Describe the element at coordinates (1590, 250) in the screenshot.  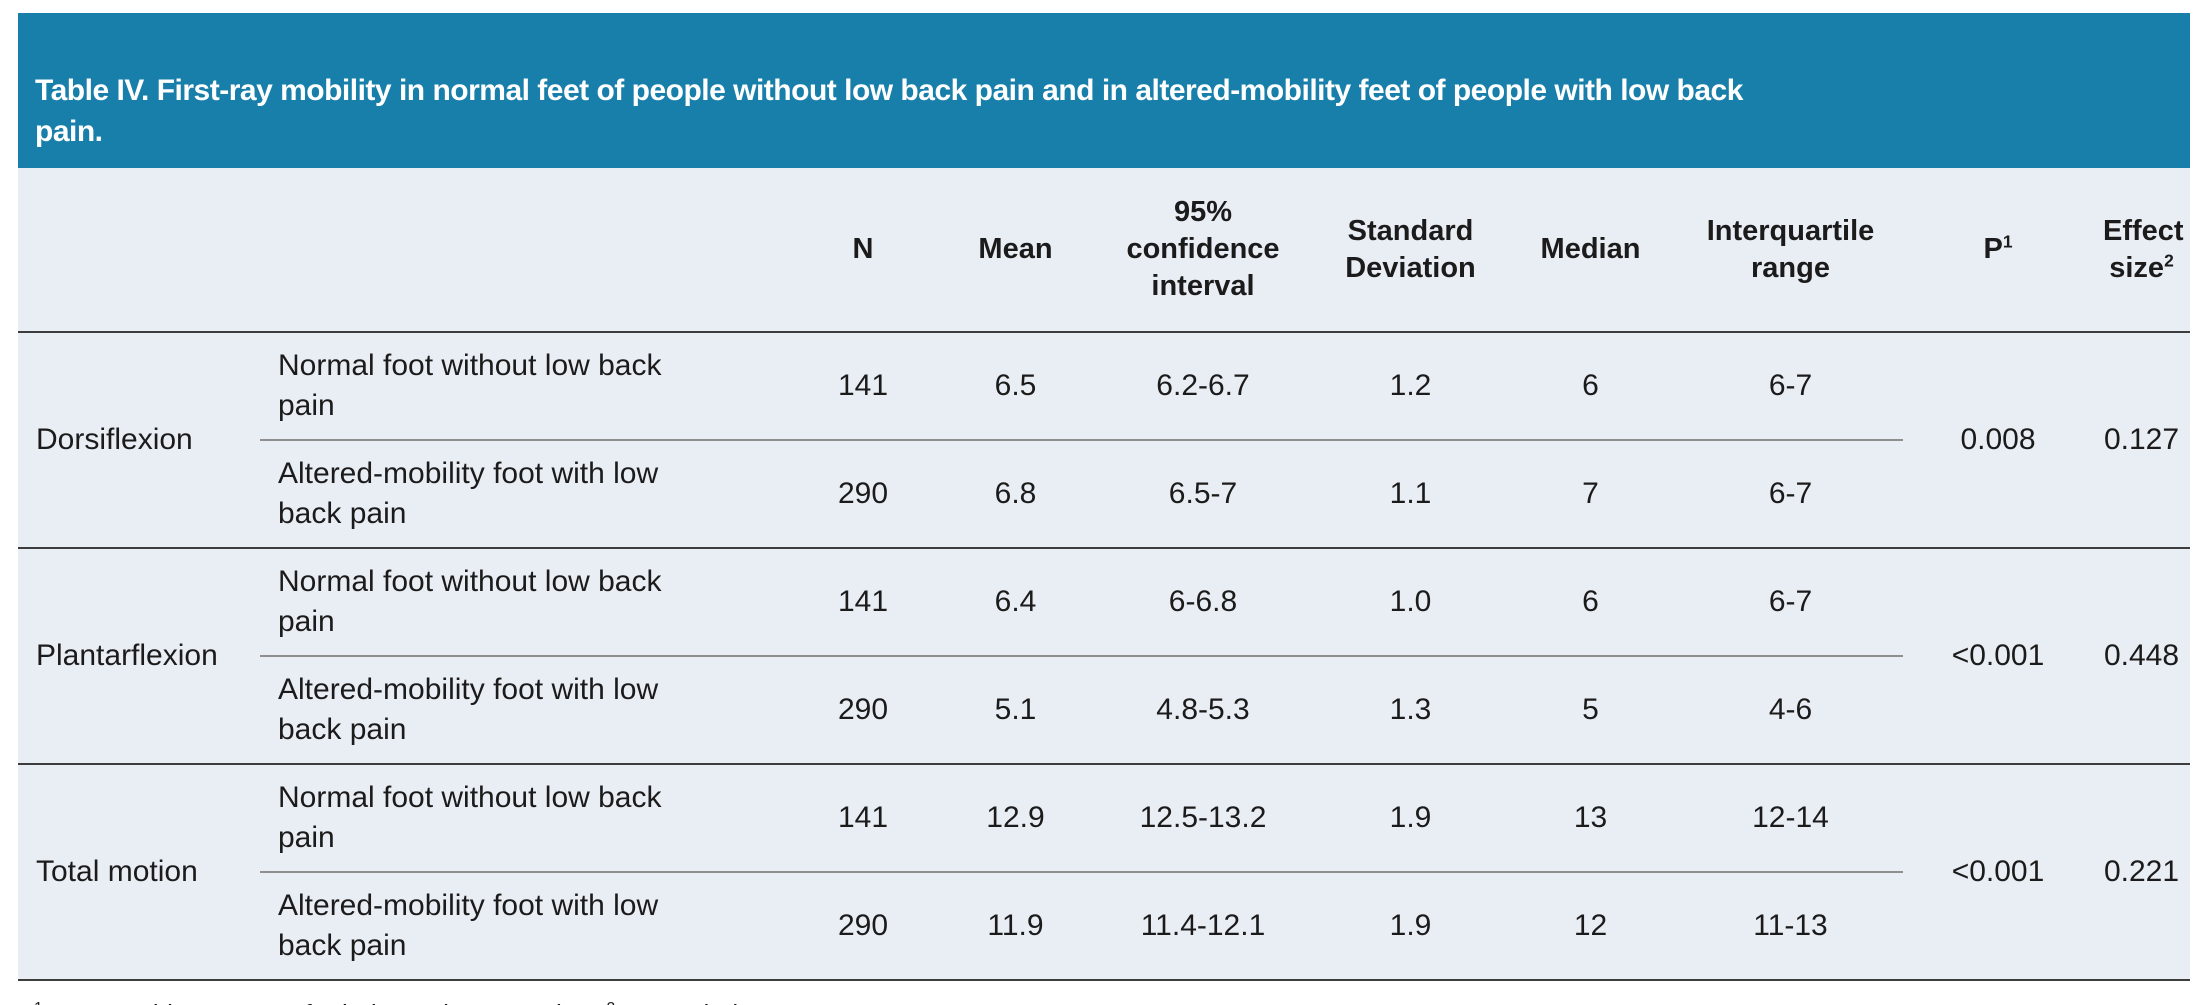
I see `header-median: Median` at that location.